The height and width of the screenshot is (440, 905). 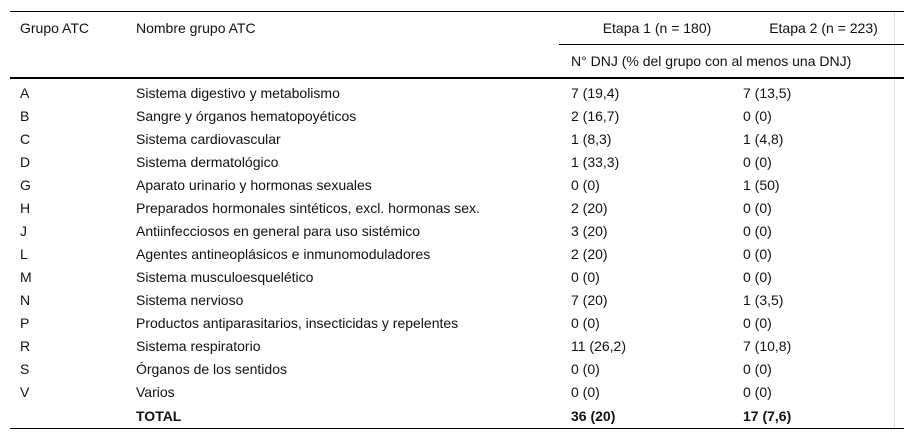 I want to click on total-row: TOTAL 36 (20) 17 (7,6), so click(x=457, y=416).